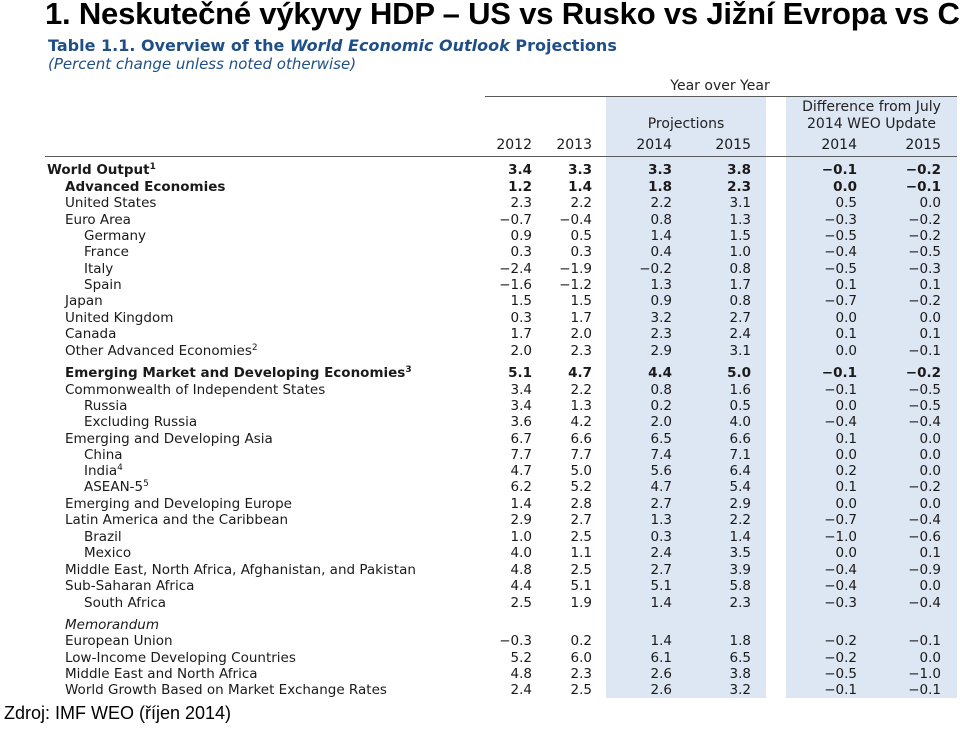 The image size is (960, 731). What do you see at coordinates (105, 406) in the screenshot?
I see `row-label: Russia` at bounding box center [105, 406].